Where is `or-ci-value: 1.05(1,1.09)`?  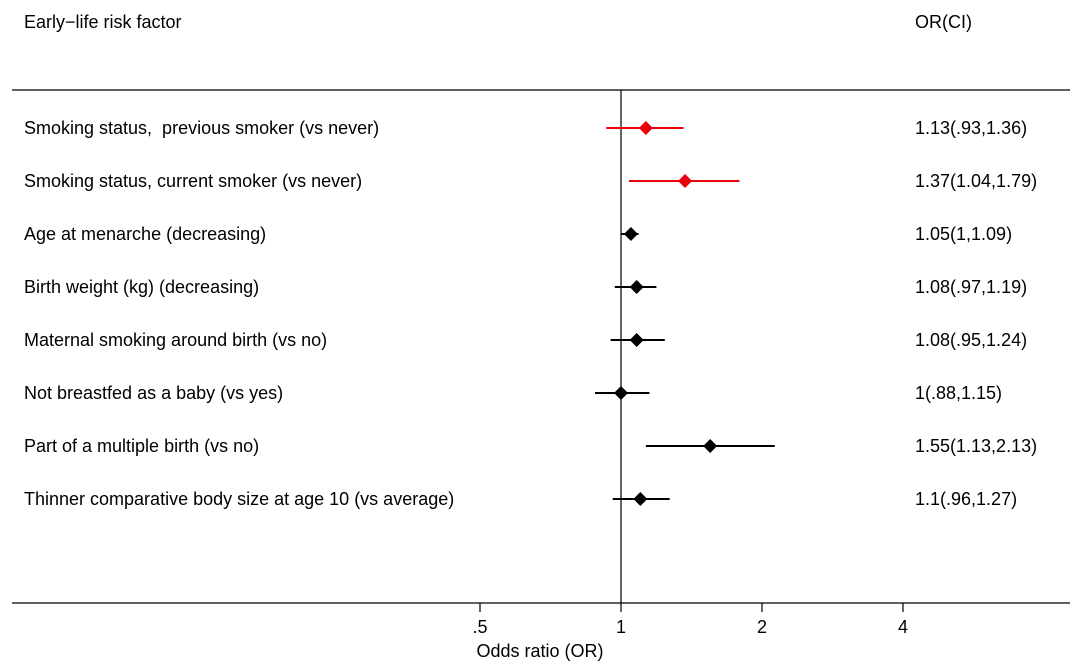 or-ci-value: 1.05(1,1.09) is located at coordinates (963, 234).